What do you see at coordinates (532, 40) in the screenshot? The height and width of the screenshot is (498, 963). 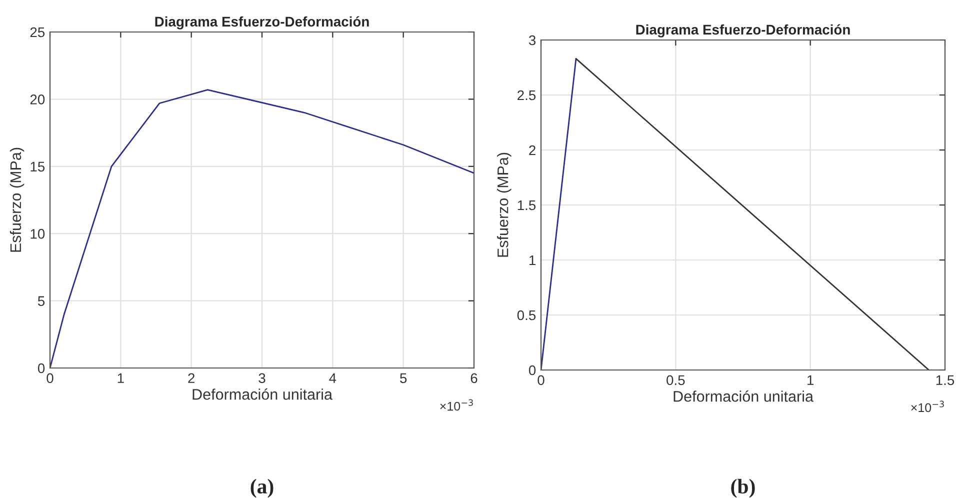 I see `y-tick-label: 3` at bounding box center [532, 40].